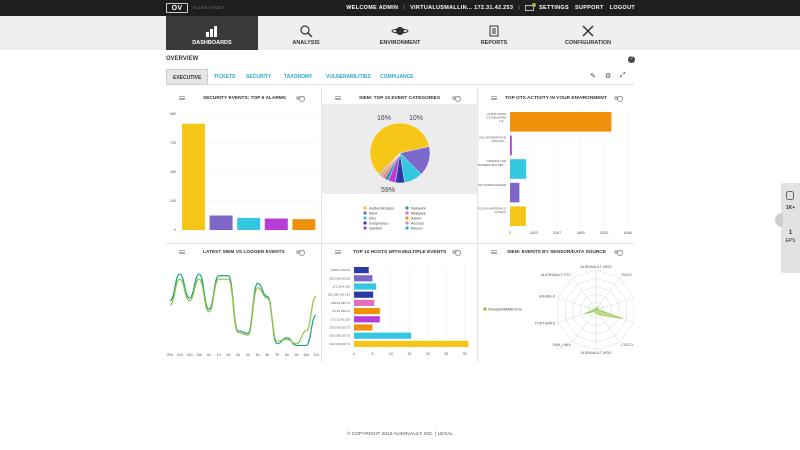 The image size is (800, 450). I want to click on server-name: VIRTUALUSMALLIN... 172.31.42.253, so click(462, 8).